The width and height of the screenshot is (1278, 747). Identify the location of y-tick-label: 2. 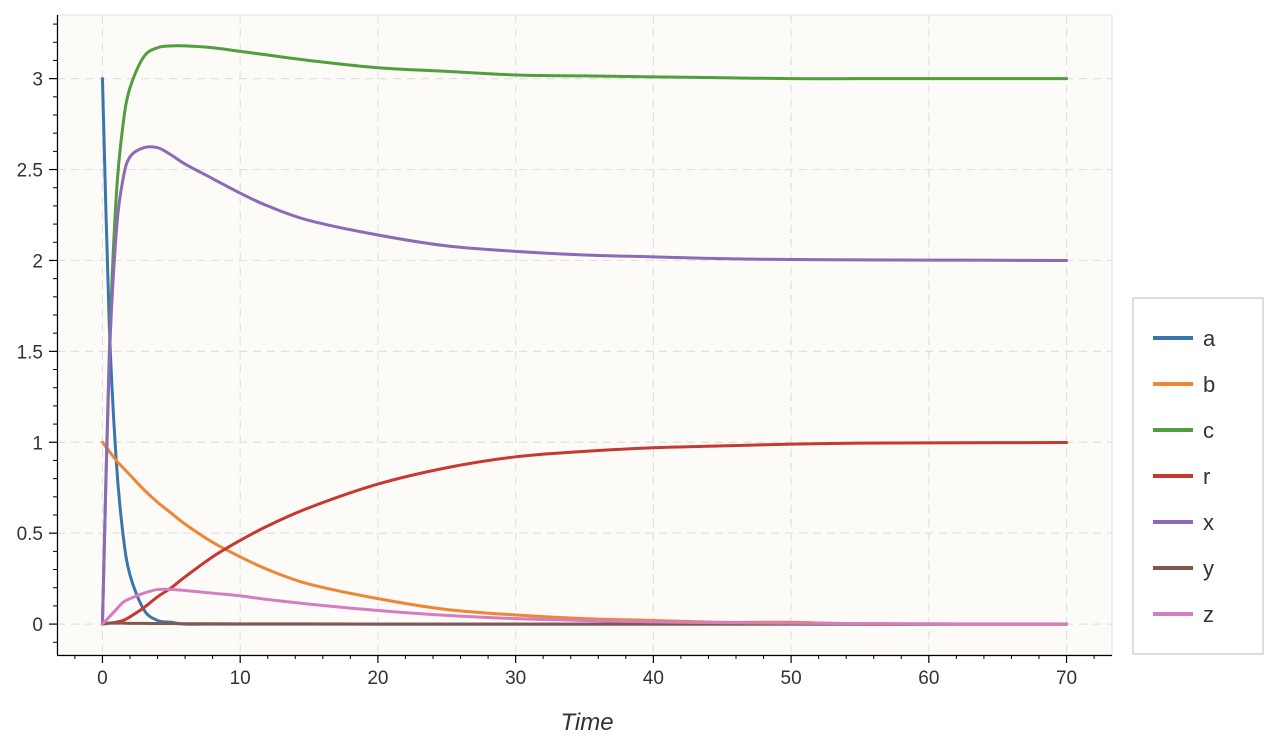
(37, 261).